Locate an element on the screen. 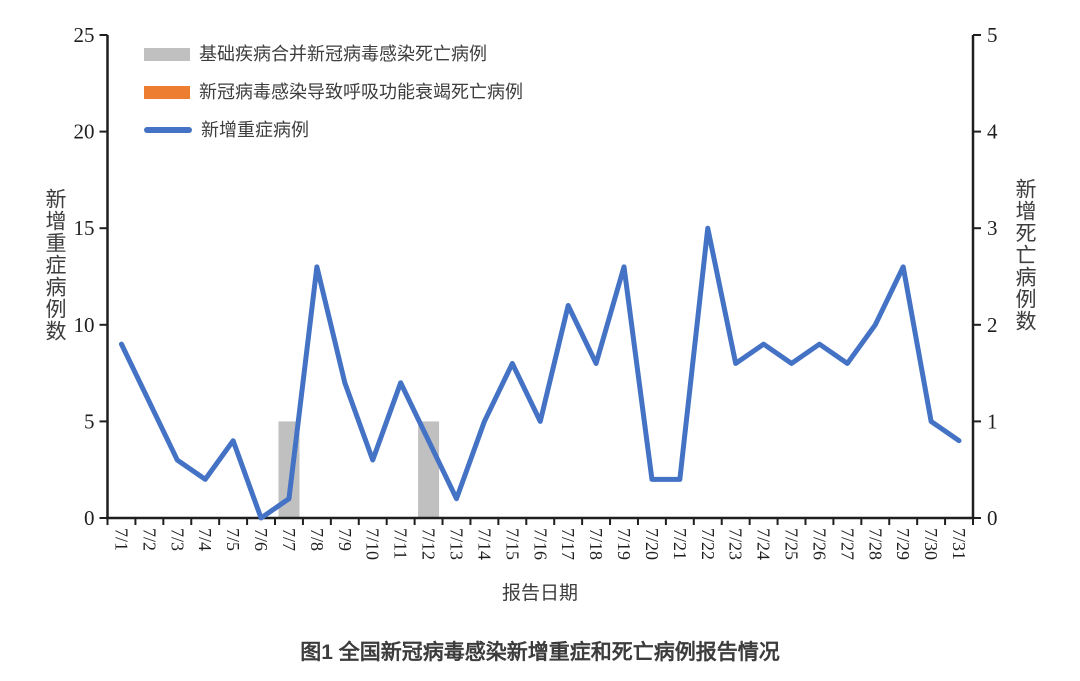  x-category-label: 7/8 is located at coordinates (317, 539).